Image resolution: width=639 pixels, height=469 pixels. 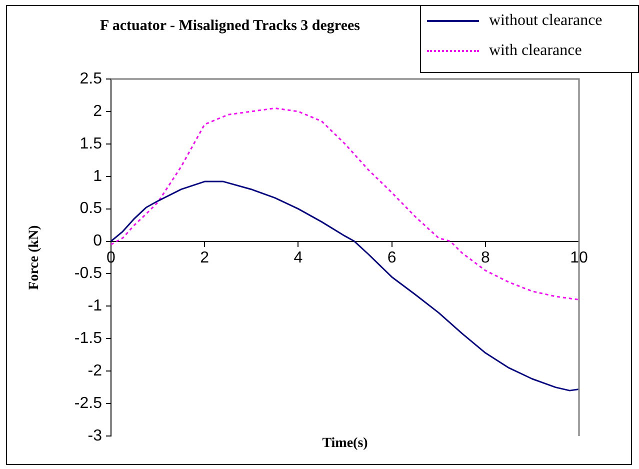 I want to click on x-tick-label: 8, so click(x=485, y=257).